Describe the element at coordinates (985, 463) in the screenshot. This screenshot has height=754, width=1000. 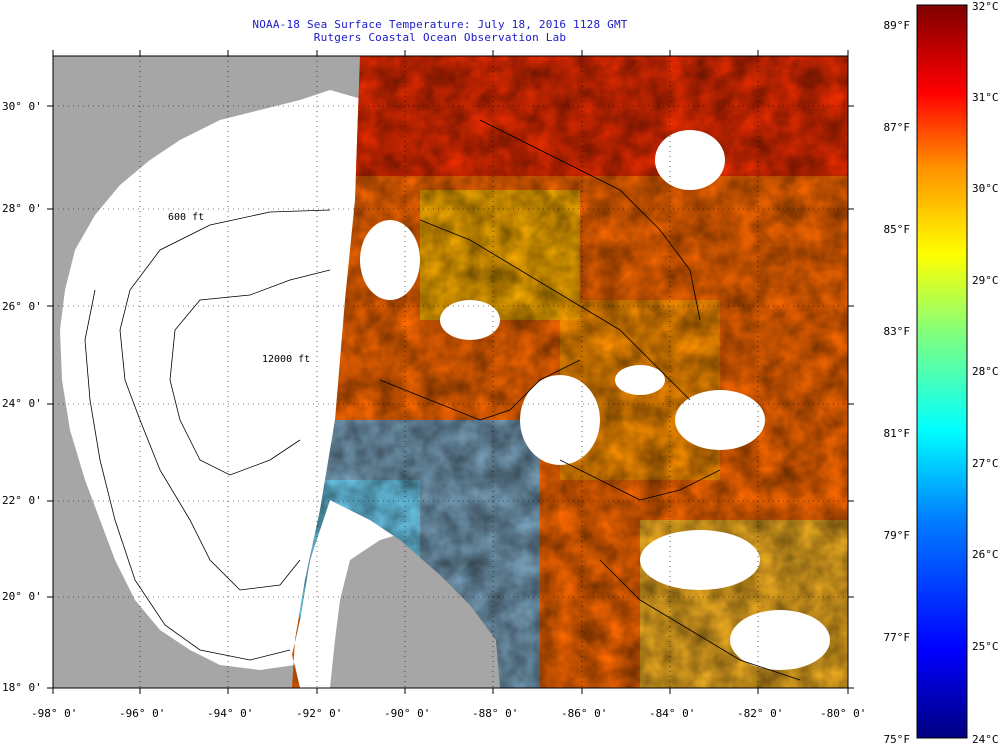
I see `colorbar-c-label: 27°C` at that location.